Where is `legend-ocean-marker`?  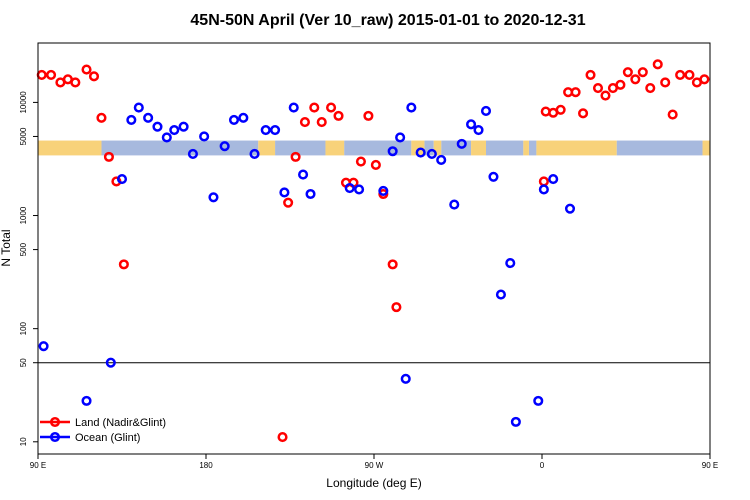
legend-ocean-marker is located at coordinates (55, 437).